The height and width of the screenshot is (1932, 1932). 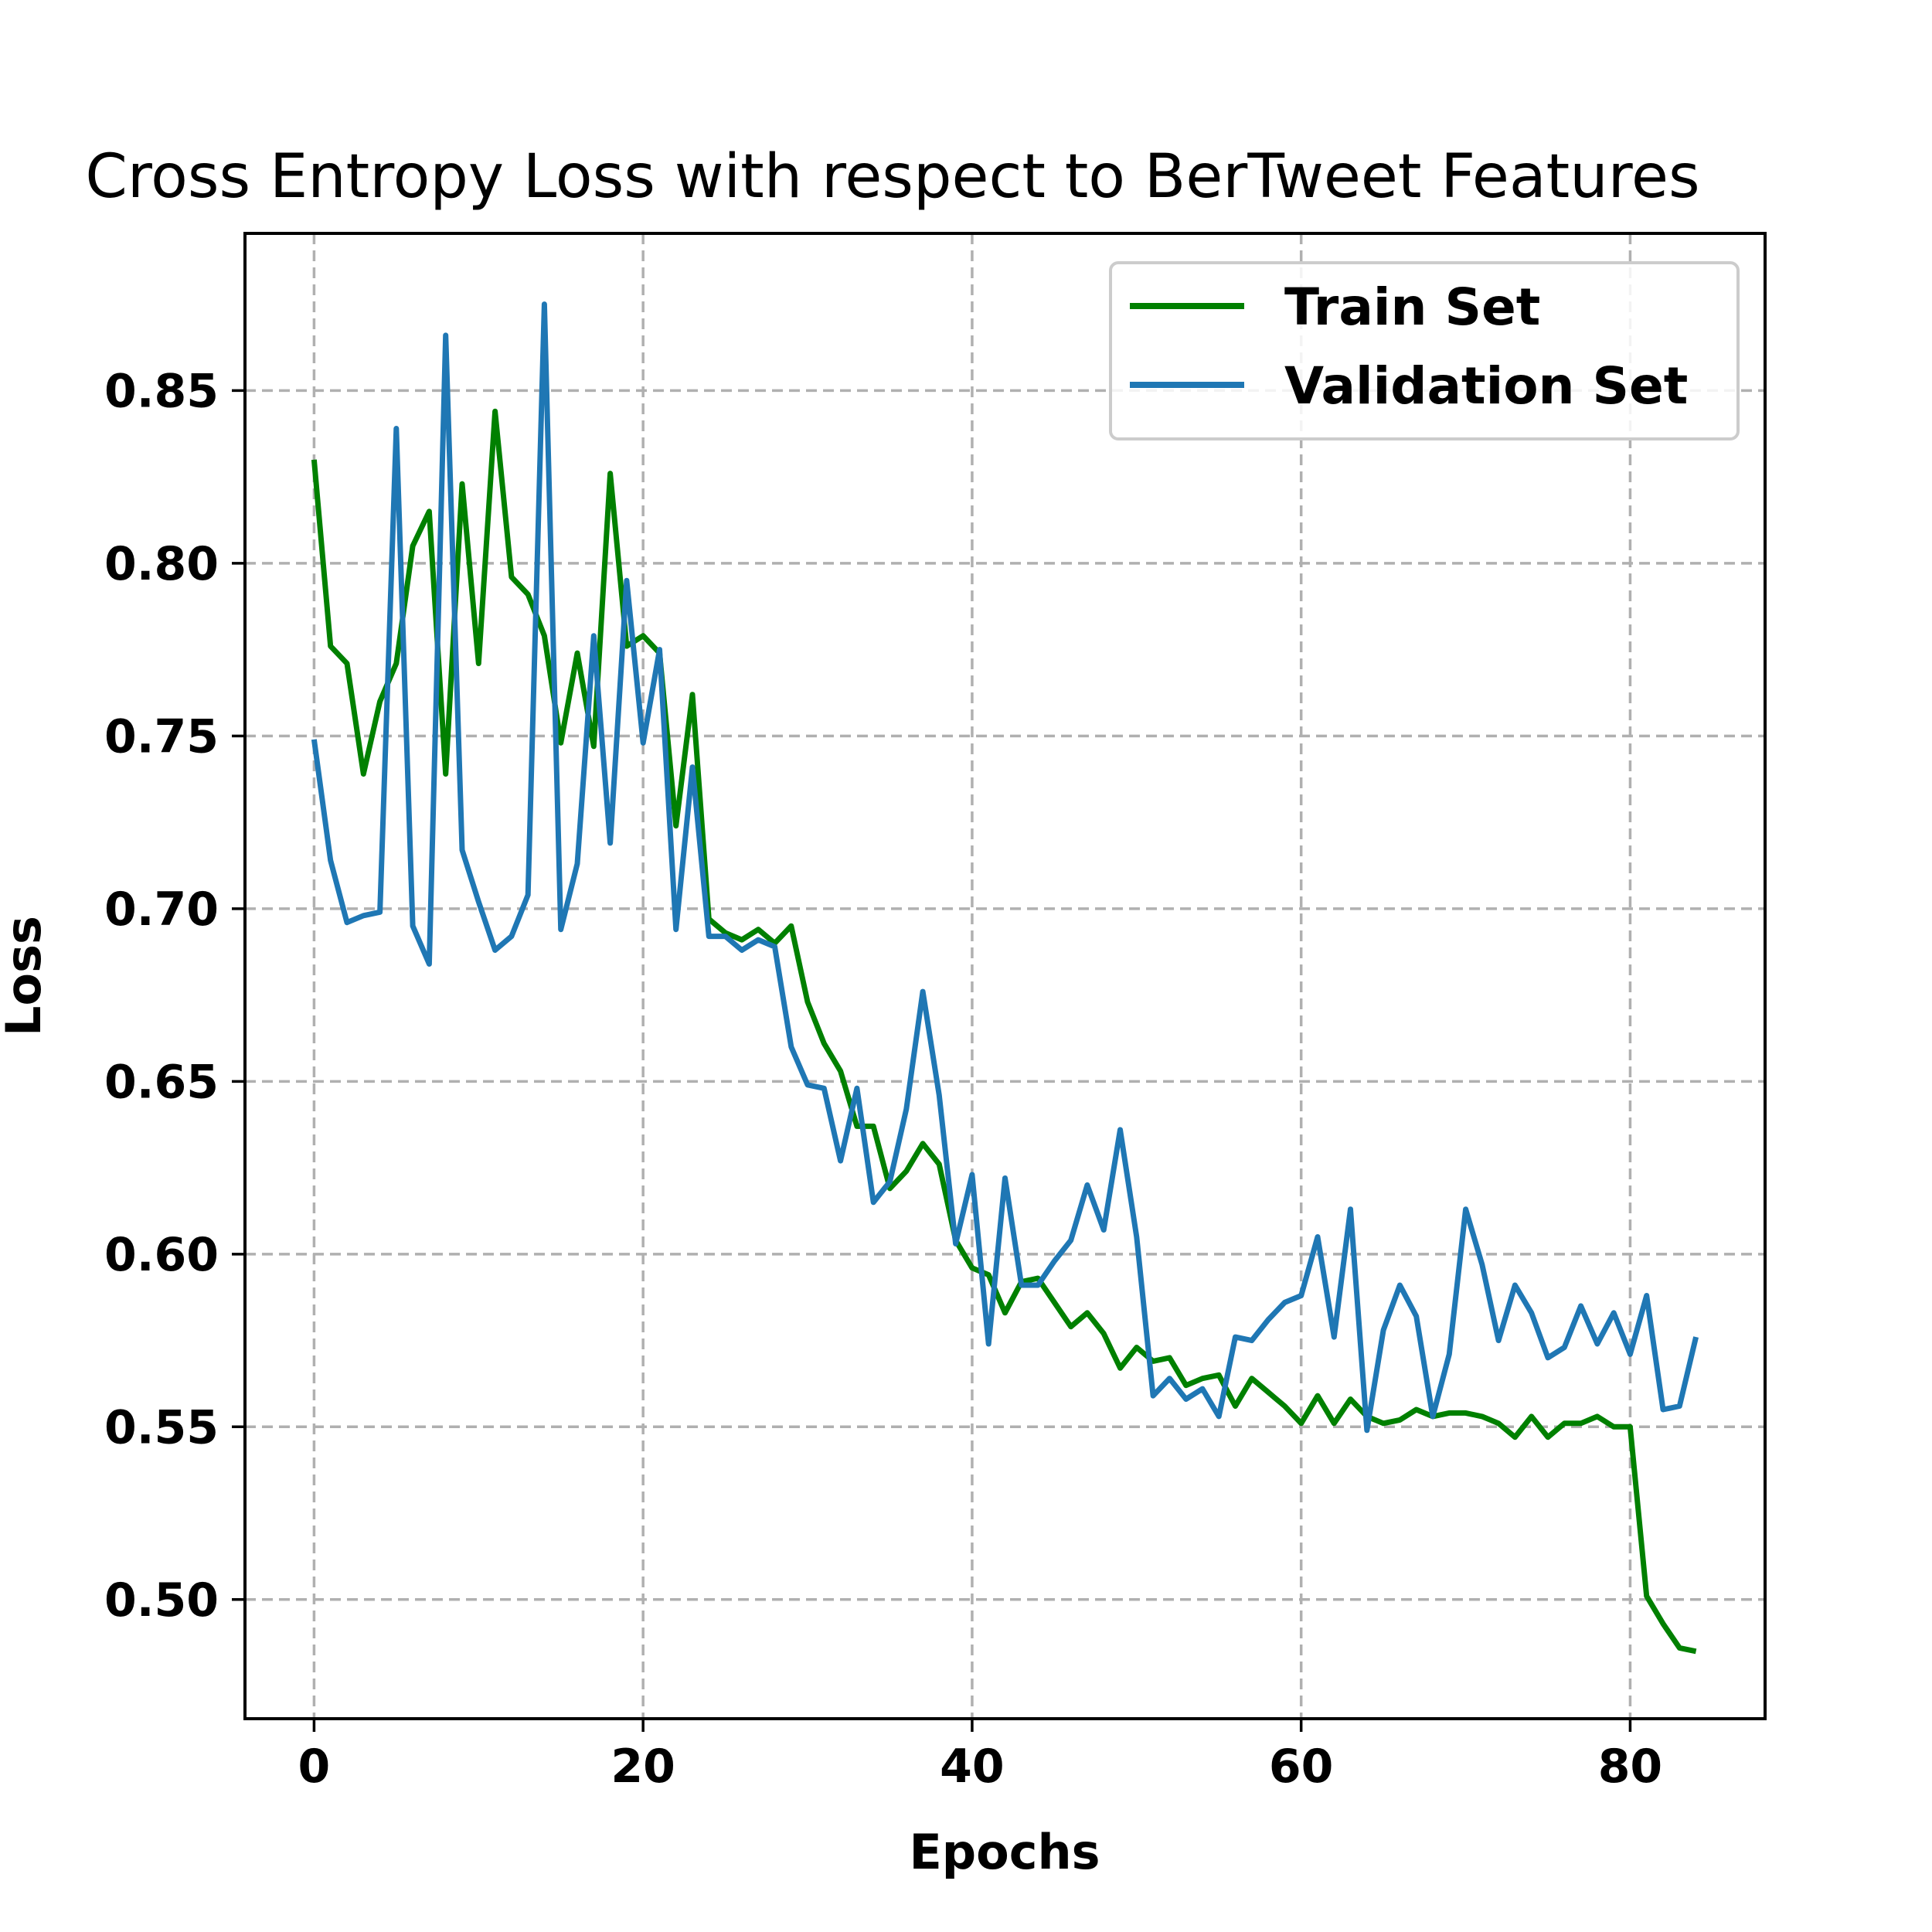 I want to click on x-tick-label: 60, so click(x=1301, y=1767).